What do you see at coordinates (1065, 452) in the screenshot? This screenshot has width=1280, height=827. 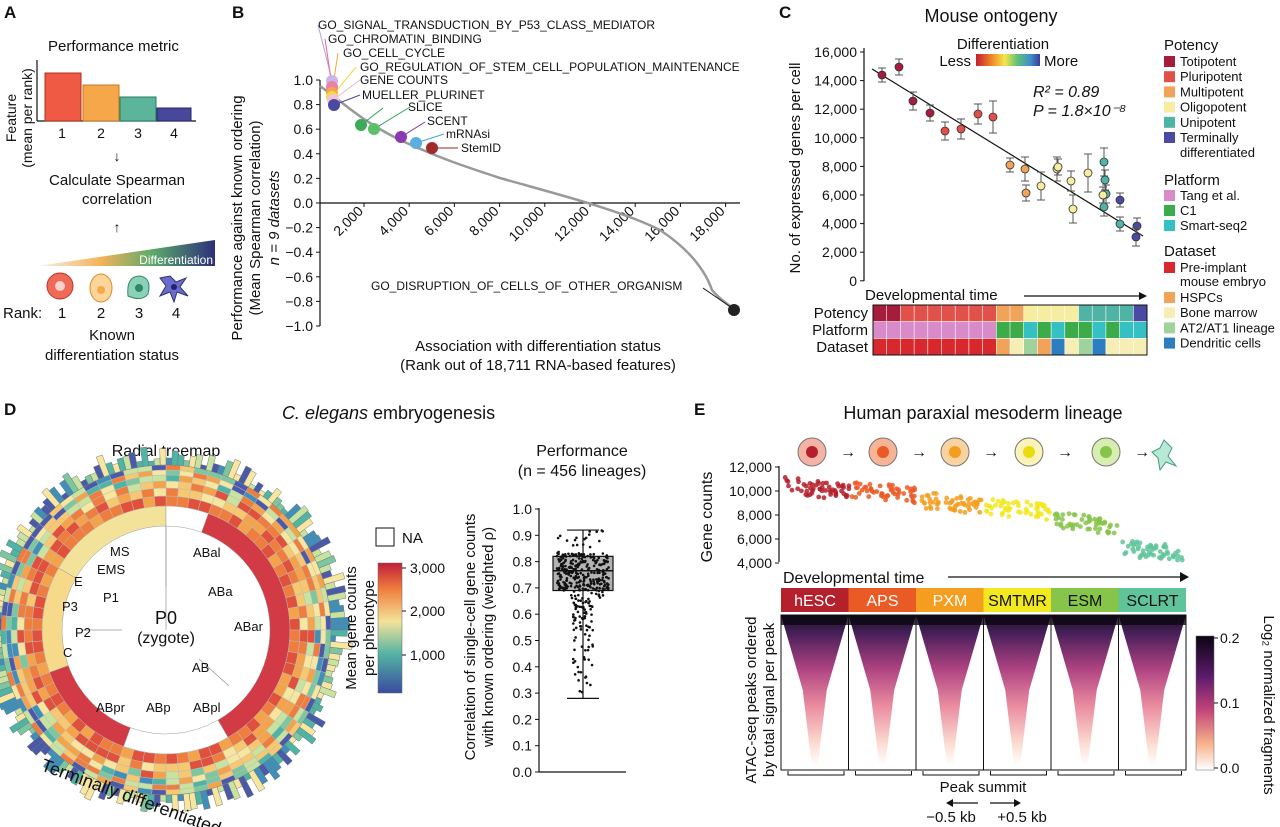 I see `e-arrow-icon: →` at bounding box center [1065, 452].